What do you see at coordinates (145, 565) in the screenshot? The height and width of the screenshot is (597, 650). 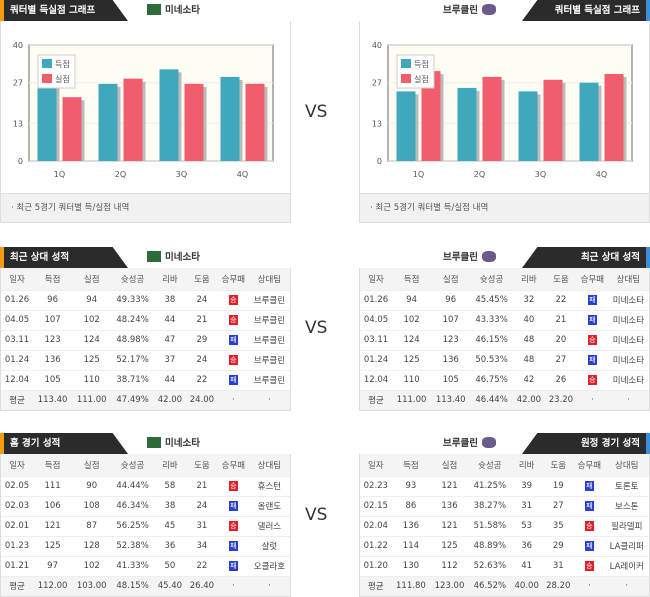 I see `table-row: 01.21 97 102 41.33% 50 22 패 오클라호` at bounding box center [145, 565].